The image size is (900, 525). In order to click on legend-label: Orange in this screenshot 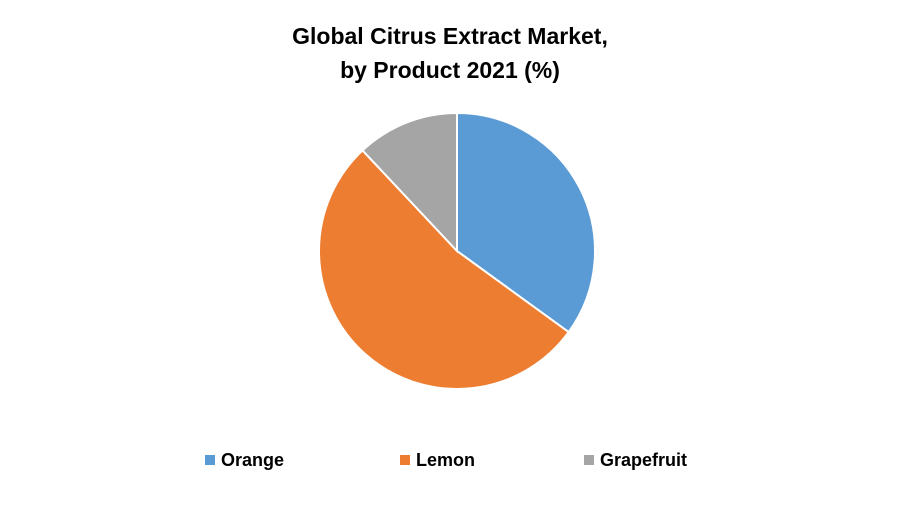, I will do `click(252, 460)`.